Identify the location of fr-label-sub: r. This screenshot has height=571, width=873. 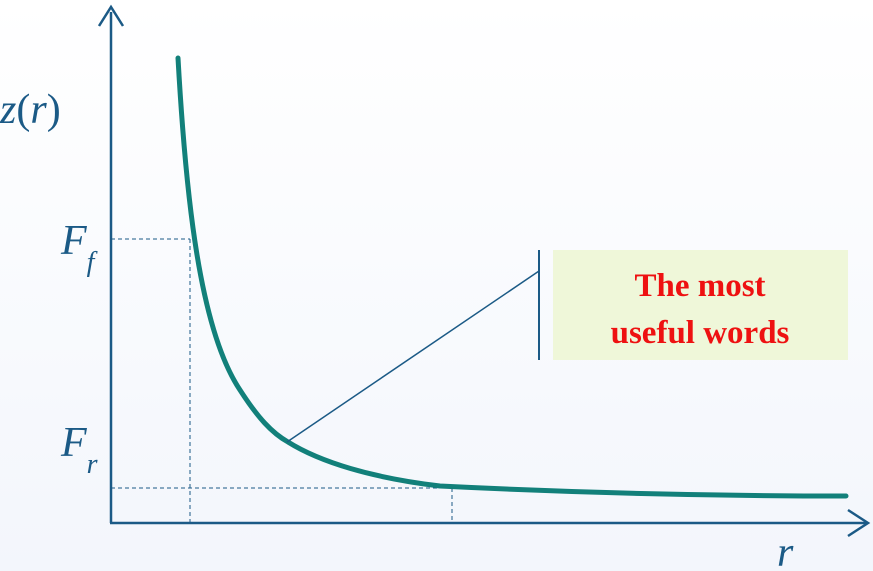
(92, 464).